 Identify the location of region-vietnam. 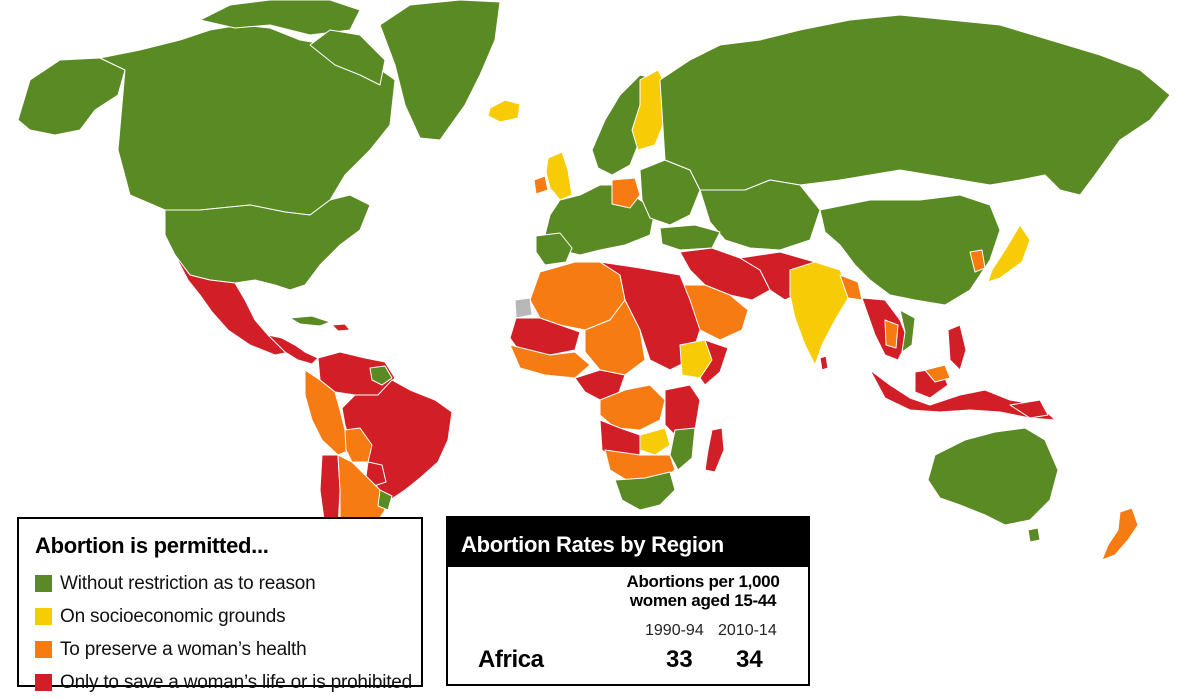
(907, 331).